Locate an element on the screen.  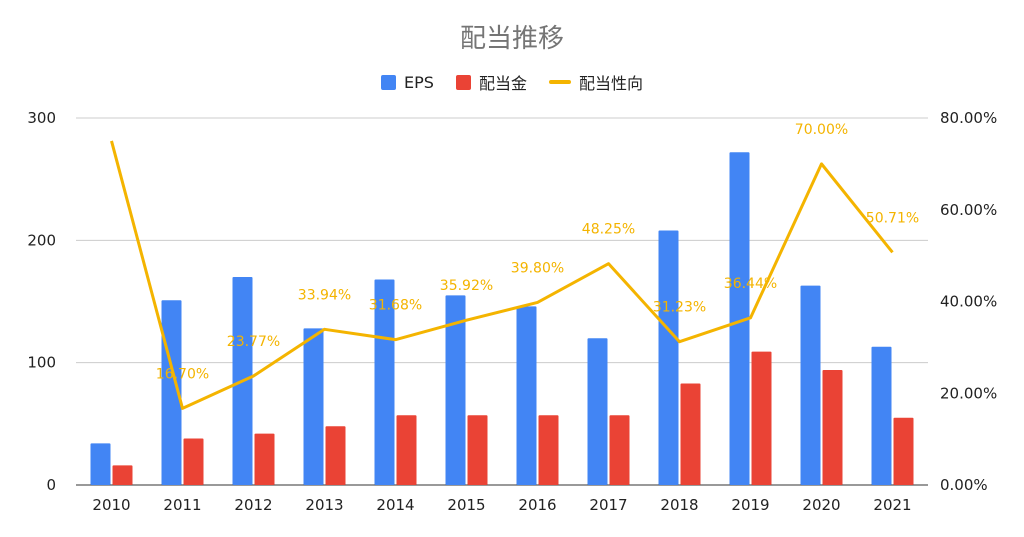
chart-title: 配当推移 is located at coordinates (511, 39).